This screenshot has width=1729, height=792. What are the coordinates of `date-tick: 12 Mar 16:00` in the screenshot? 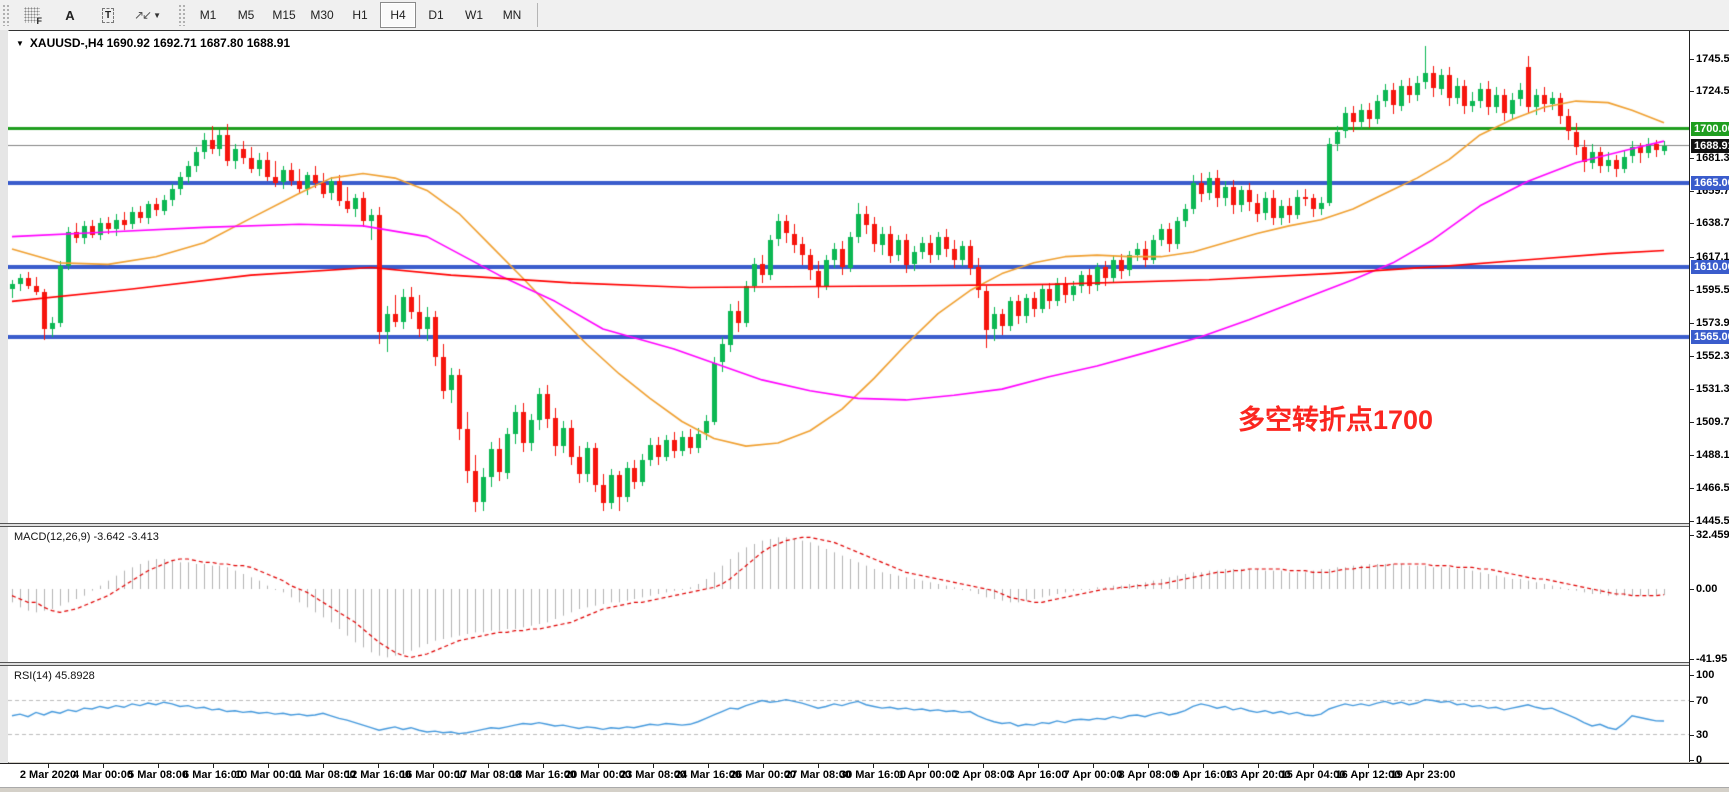 It's located at (378, 775).